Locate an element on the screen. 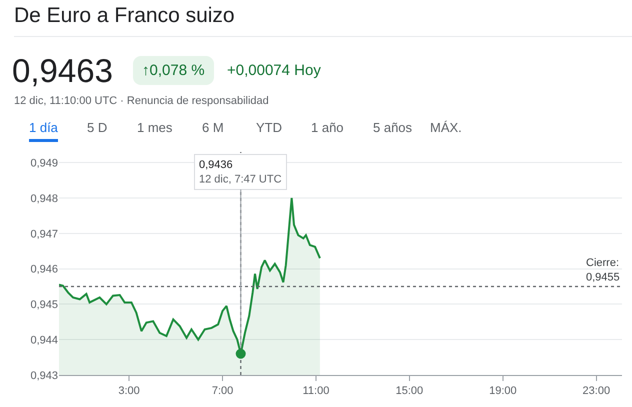 The height and width of the screenshot is (407, 632). x-tick-label: 19:00 is located at coordinates (503, 391).